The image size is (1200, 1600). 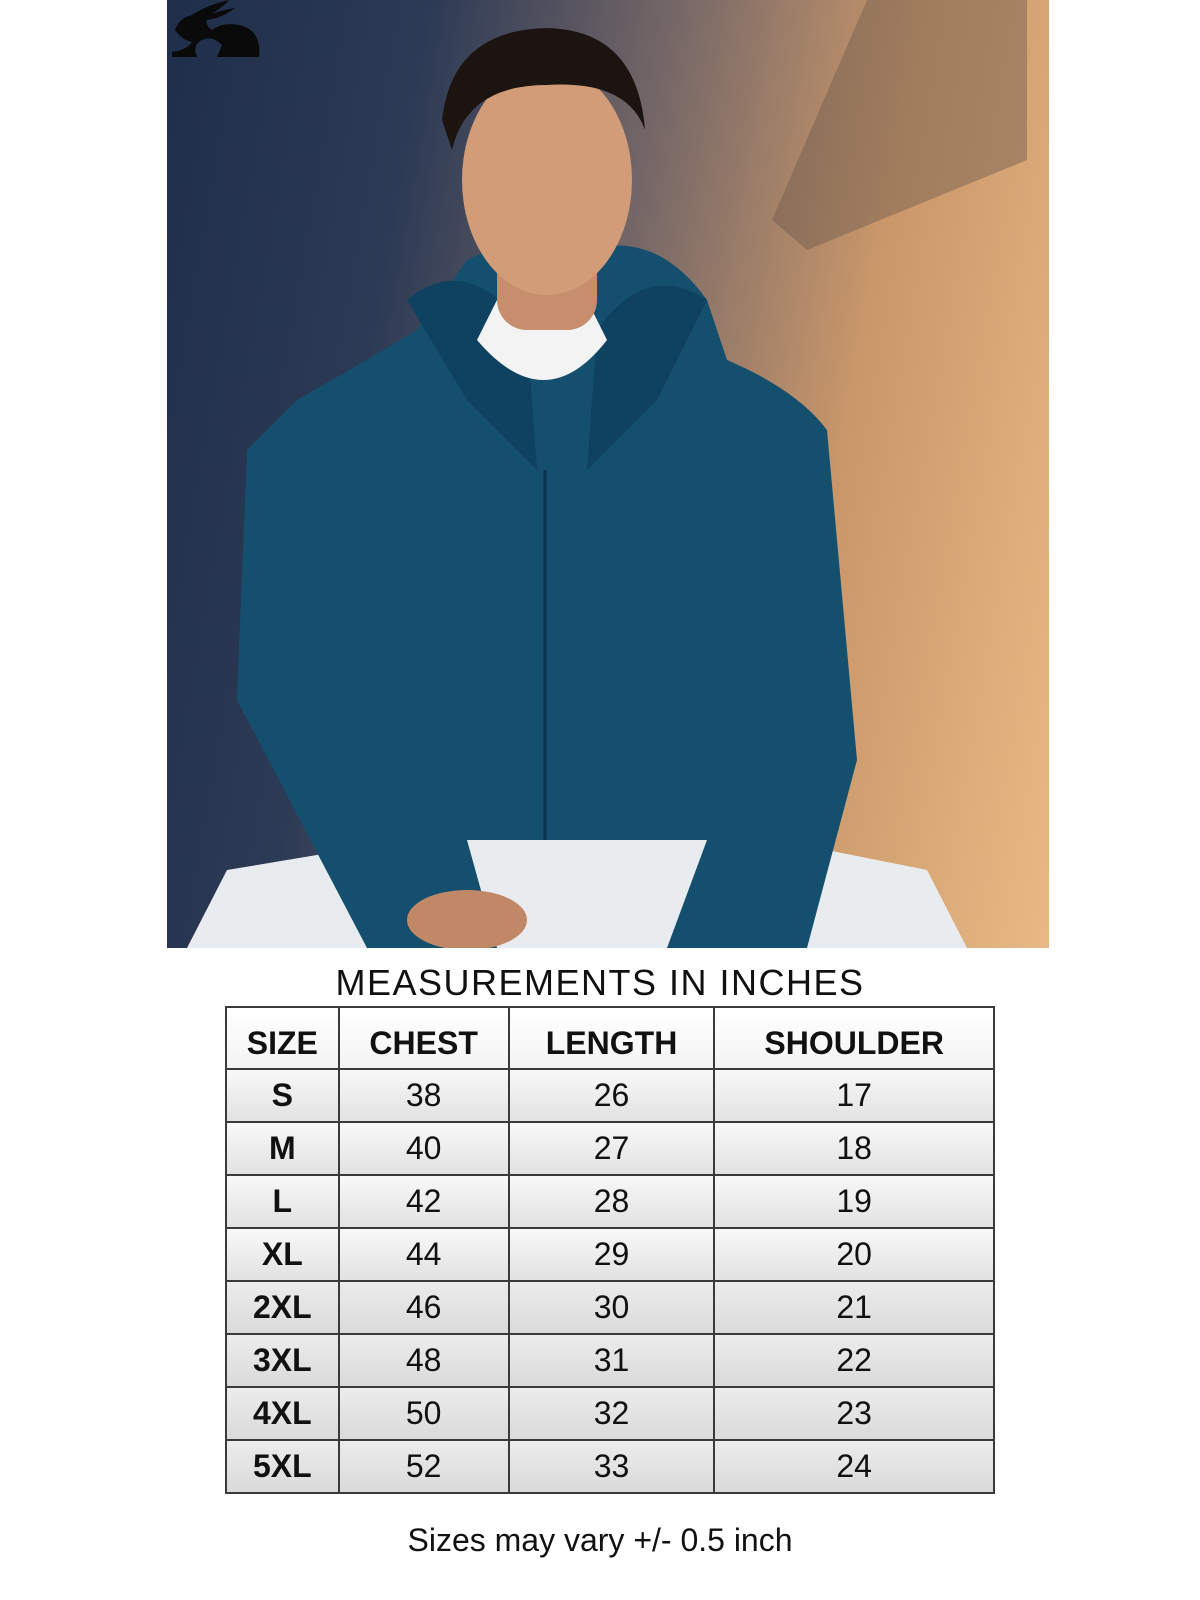 What do you see at coordinates (423, 1360) in the screenshot?
I see `cell-chest: 48` at bounding box center [423, 1360].